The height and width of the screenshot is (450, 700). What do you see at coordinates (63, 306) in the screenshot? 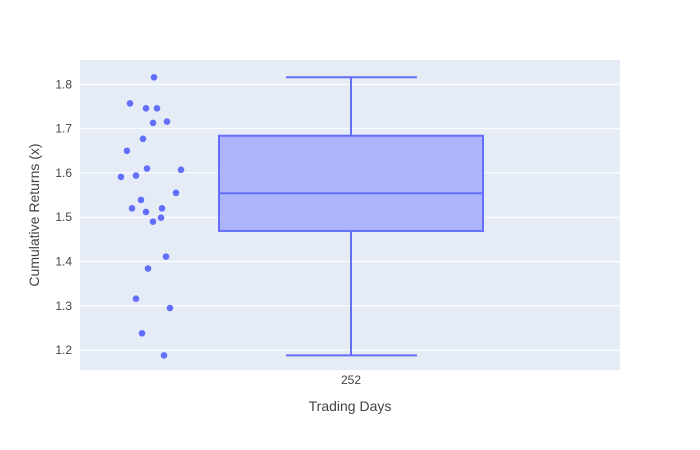
I see `y-tick-label-1: 1.3` at bounding box center [63, 306].